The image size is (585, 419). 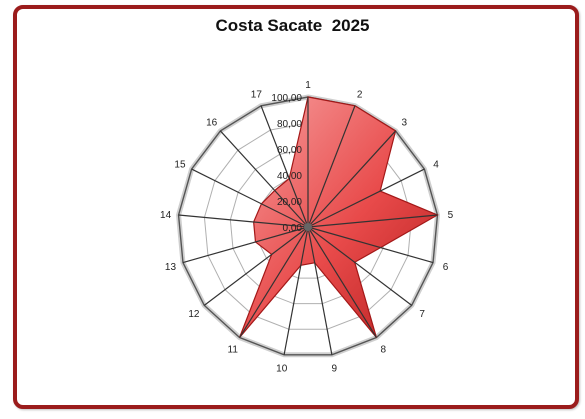 What do you see at coordinates (289, 124) in the screenshot?
I see `tick-label: 80,00` at bounding box center [289, 124].